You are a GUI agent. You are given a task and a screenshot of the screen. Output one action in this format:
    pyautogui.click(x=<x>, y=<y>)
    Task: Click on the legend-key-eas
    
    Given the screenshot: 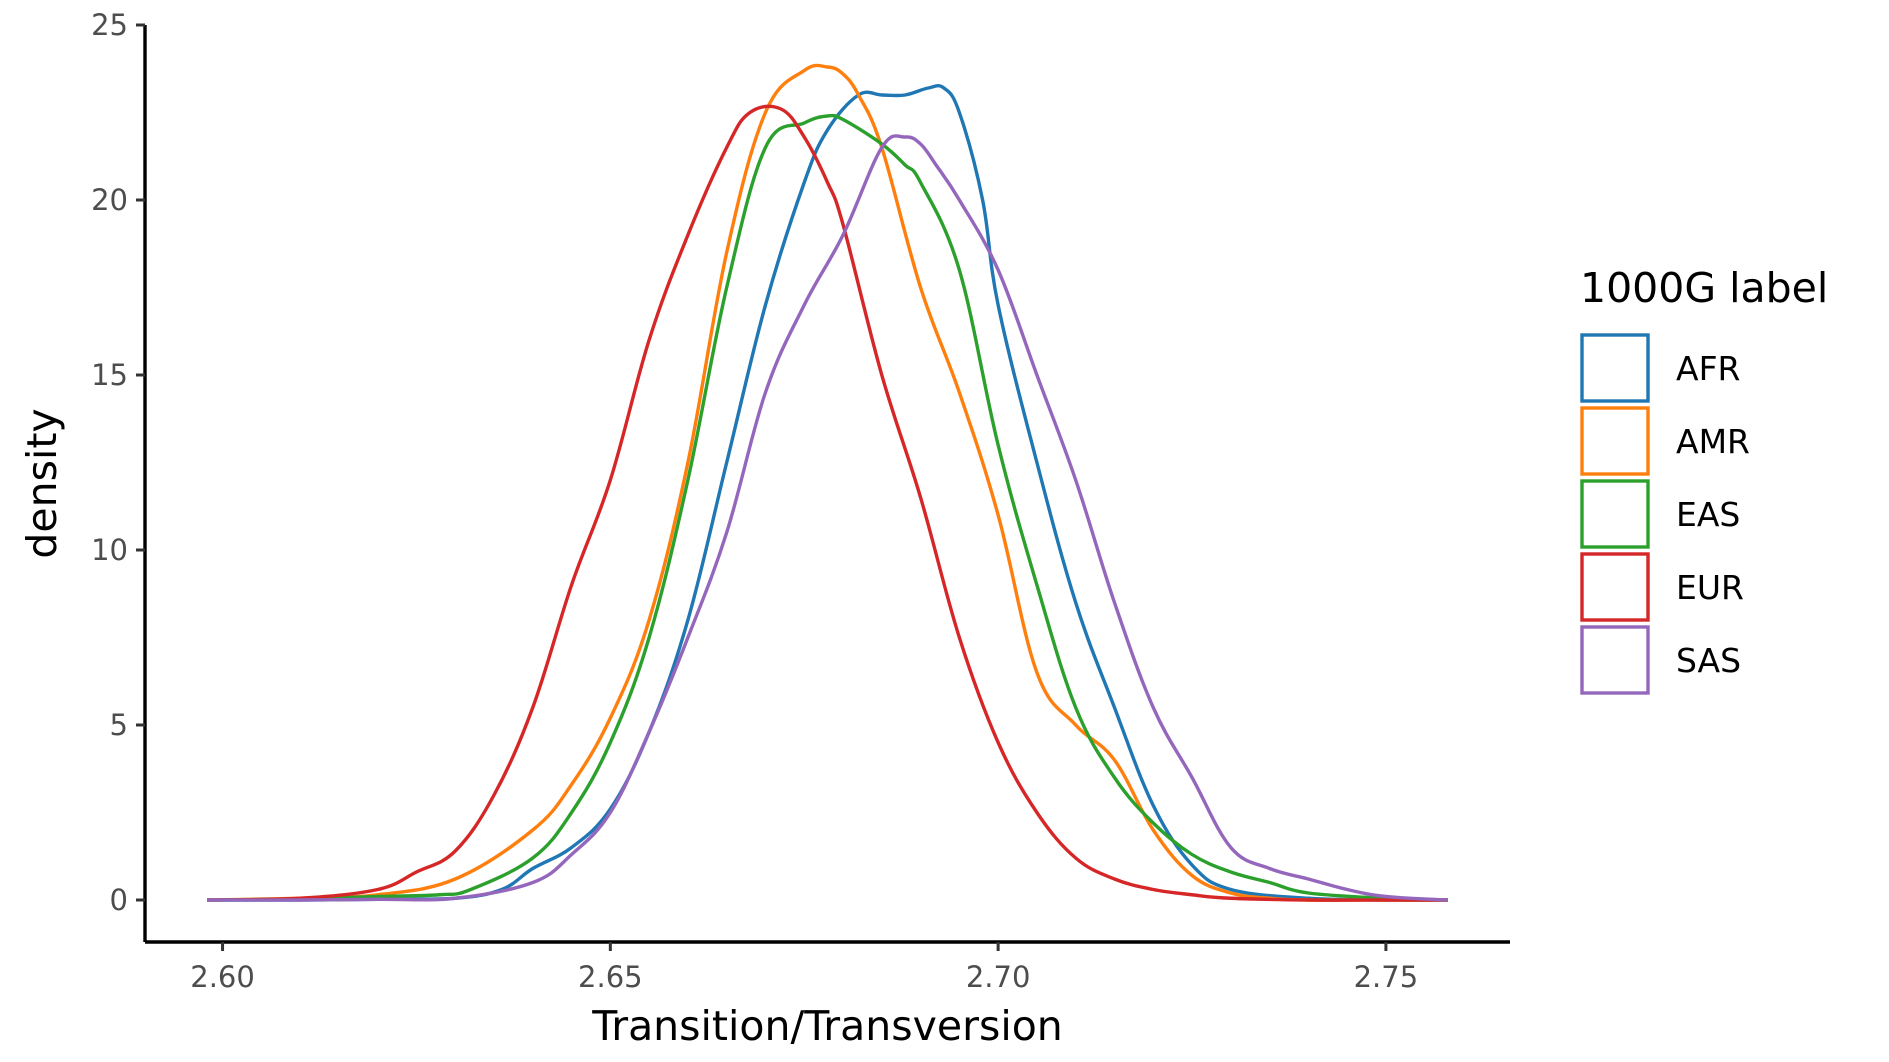 What is the action you would take?
    pyautogui.click(x=1615, y=514)
    